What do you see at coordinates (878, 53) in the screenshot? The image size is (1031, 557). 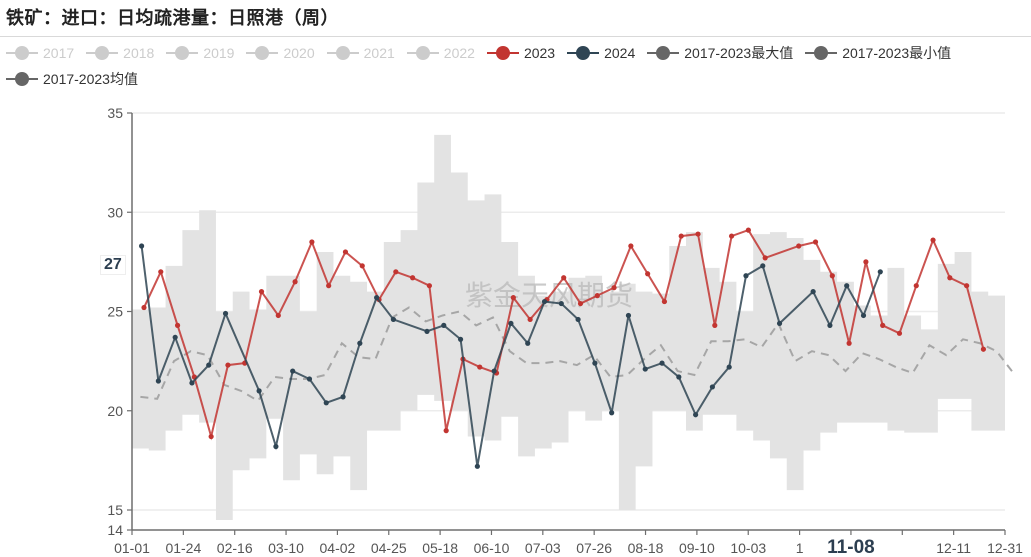 I see `legend-item-2017-2023最小值: 2017-2023最小值` at bounding box center [878, 53].